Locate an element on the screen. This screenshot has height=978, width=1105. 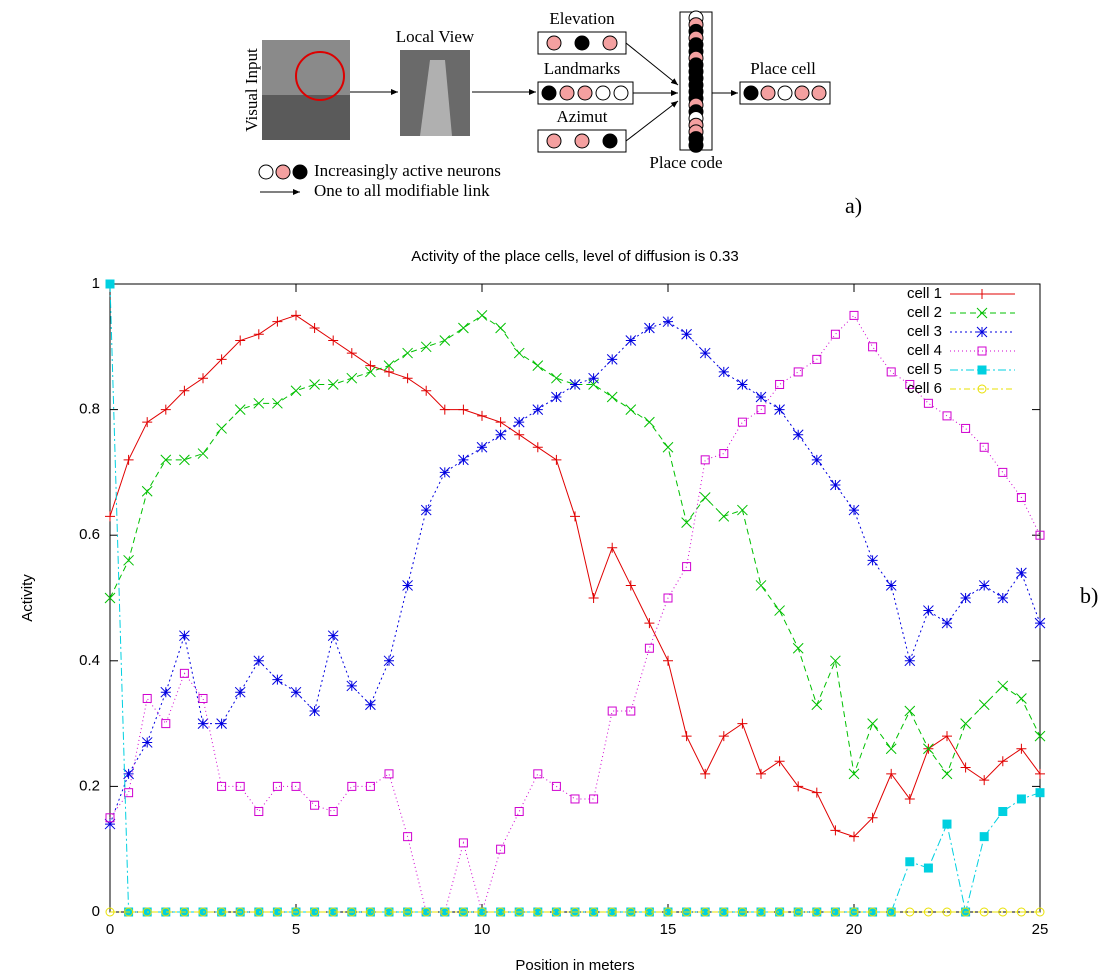
x-tick-label: 15 is located at coordinates (668, 929).